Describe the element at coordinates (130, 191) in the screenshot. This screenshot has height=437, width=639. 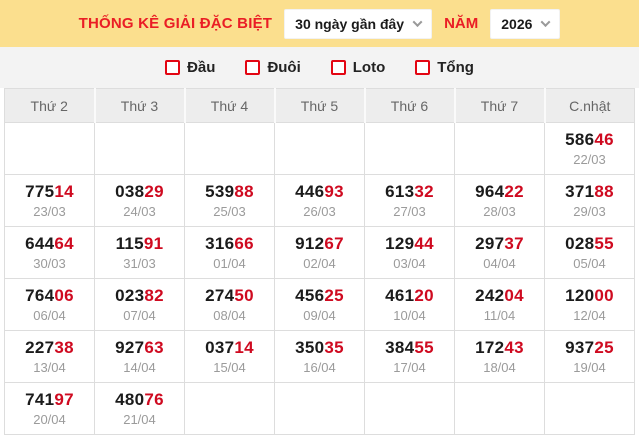
I see `prize-number-head: 038` at that location.